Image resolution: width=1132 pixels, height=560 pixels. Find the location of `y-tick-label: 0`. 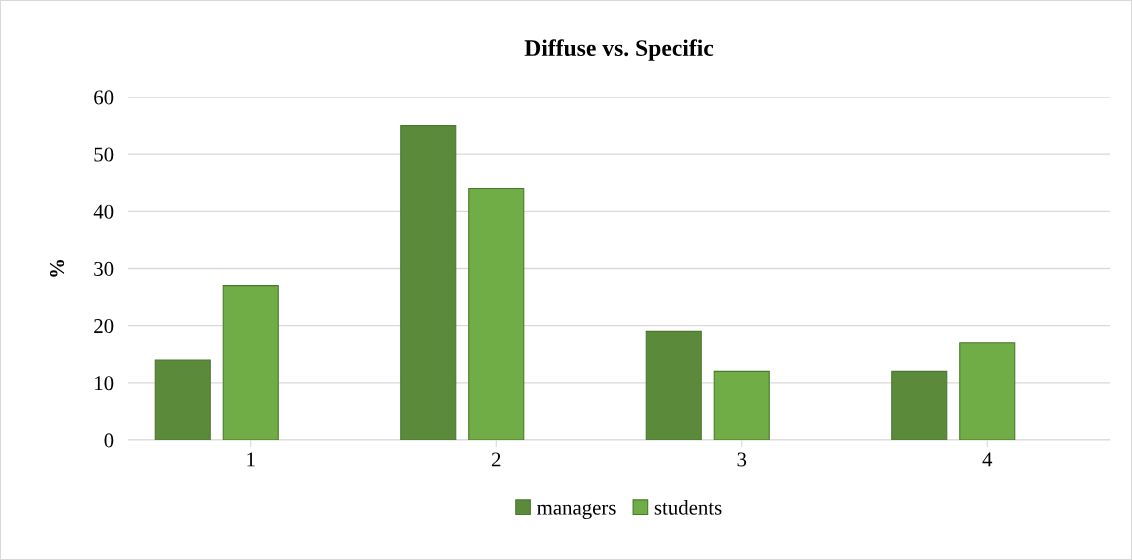

y-tick-label: 0 is located at coordinates (109, 440).